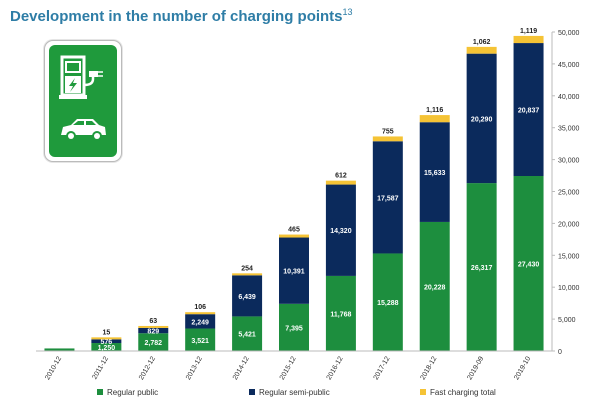 This screenshot has height=414, width=591. What do you see at coordinates (482, 42) in the screenshot?
I see `data-label: 1,062` at bounding box center [482, 42].